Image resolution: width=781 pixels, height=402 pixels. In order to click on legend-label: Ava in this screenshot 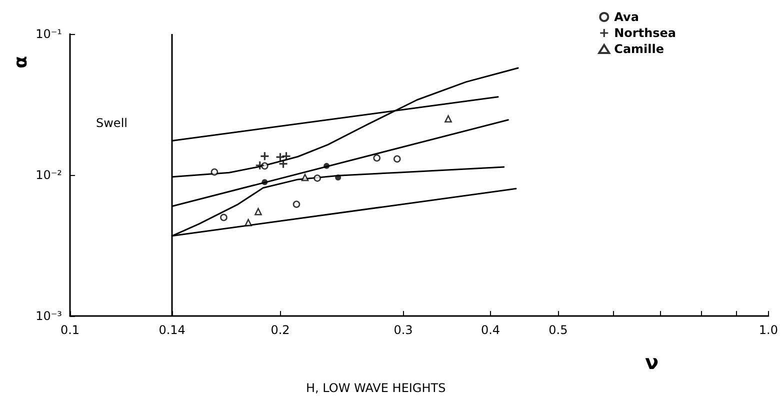, I will do `click(626, 17)`.